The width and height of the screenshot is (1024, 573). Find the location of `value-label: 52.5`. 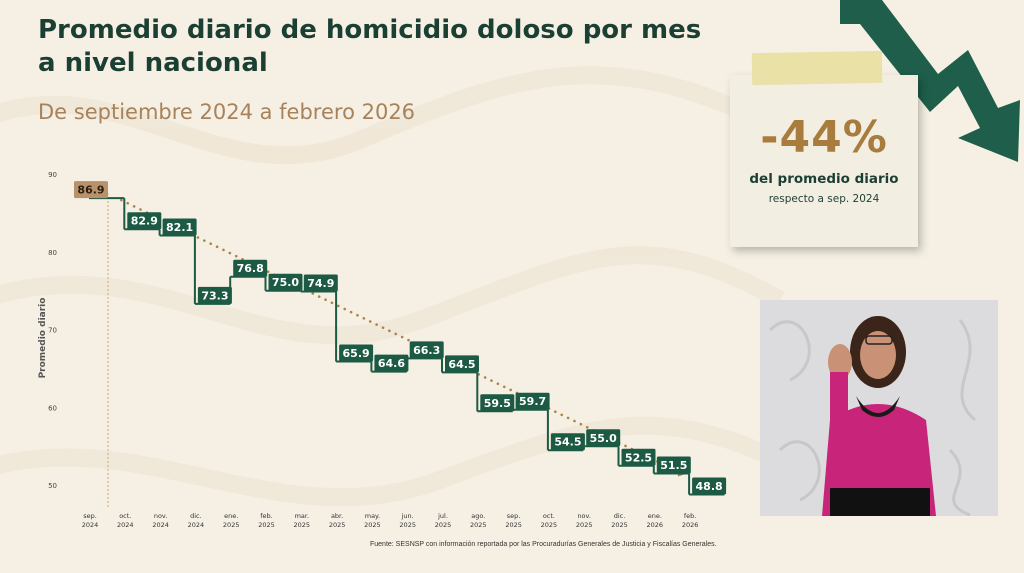

value-label: 52.5 is located at coordinates (638, 457).